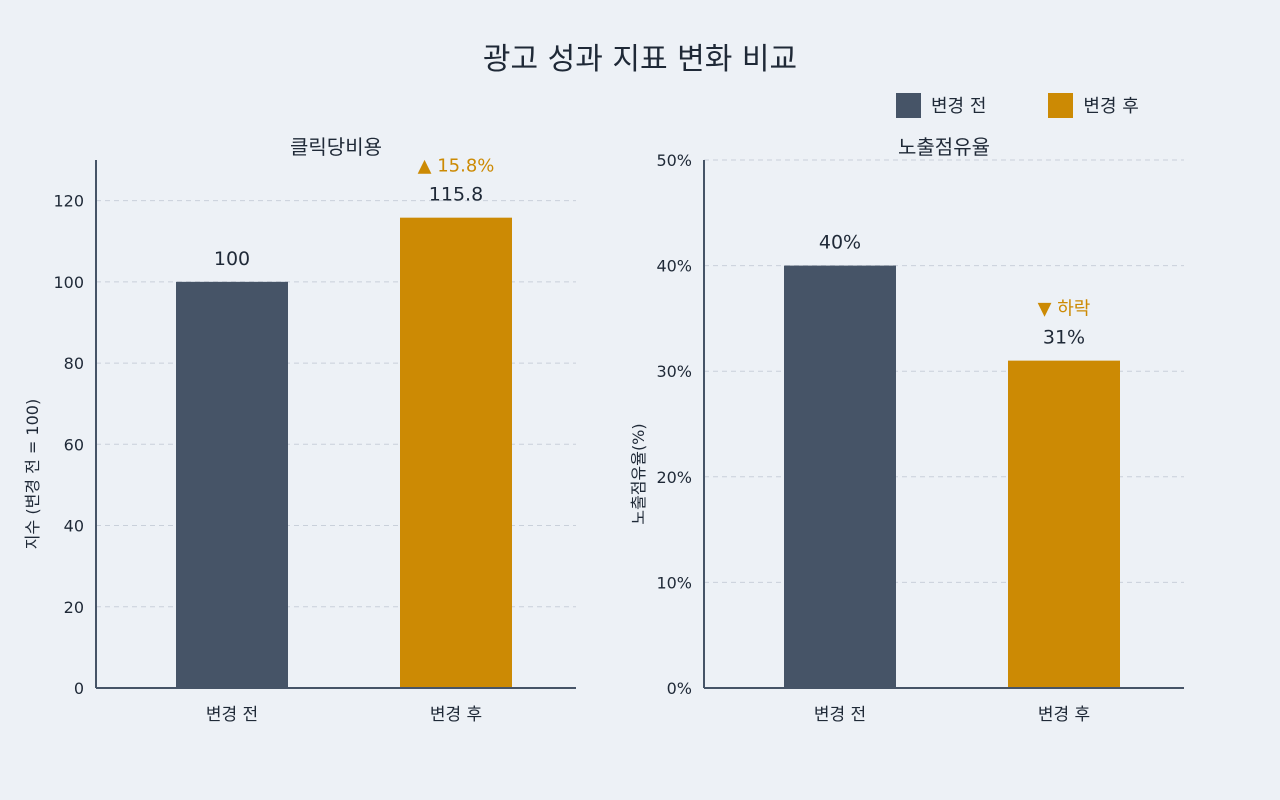 This screenshot has width=1280, height=800. What do you see at coordinates (232, 715) in the screenshot?
I see `chart1-category-label-1: 변경 전` at bounding box center [232, 715].